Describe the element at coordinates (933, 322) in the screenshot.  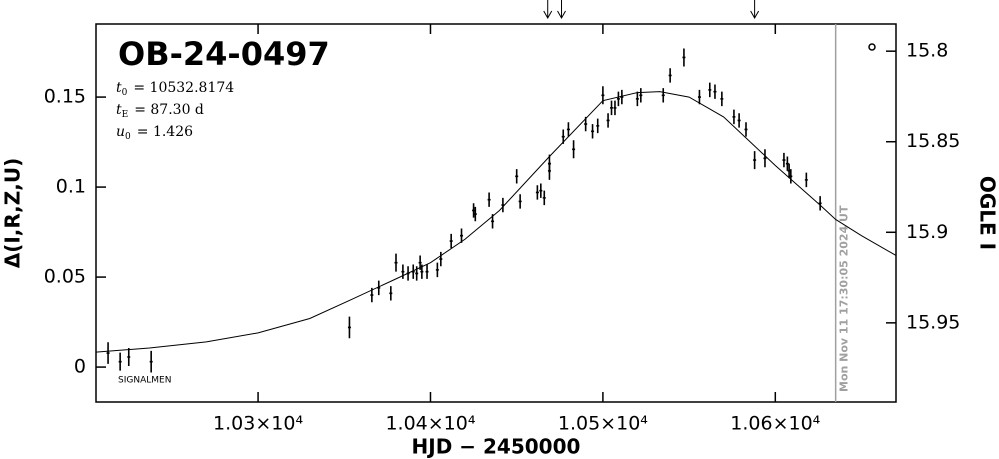
I see `y2-tick-label: 15.95` at that location.